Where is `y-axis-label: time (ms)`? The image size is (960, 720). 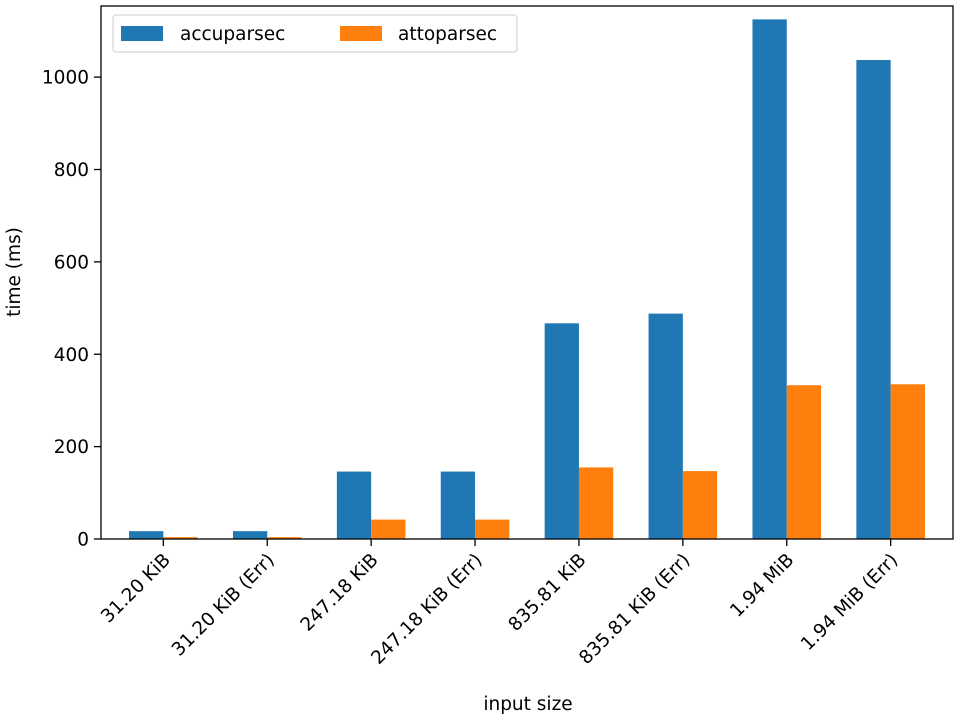
y-axis-label: time (ms) is located at coordinates (14, 272).